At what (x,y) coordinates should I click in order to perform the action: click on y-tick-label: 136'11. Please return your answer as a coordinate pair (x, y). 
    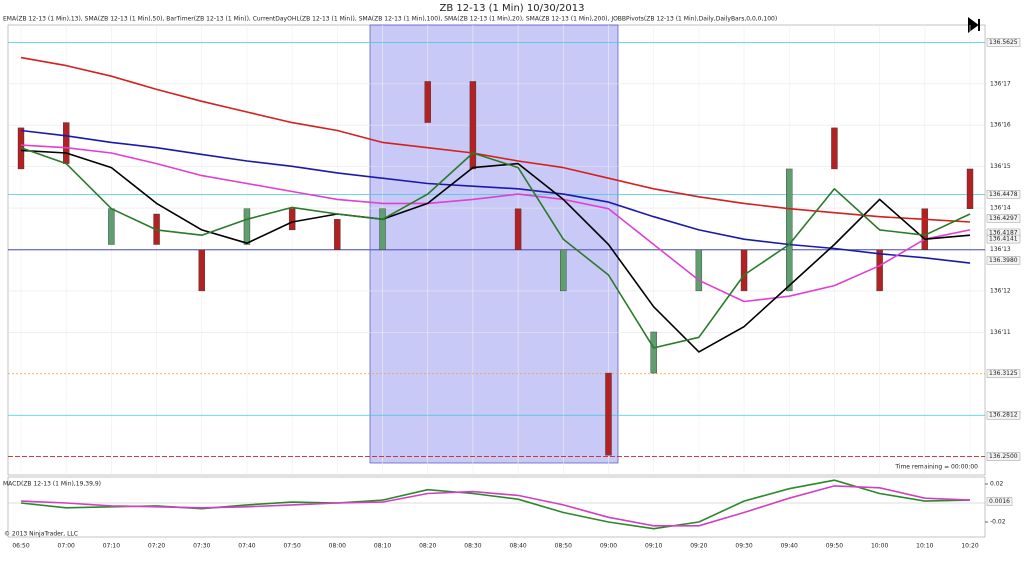
    Looking at the image, I should click on (1000, 332).